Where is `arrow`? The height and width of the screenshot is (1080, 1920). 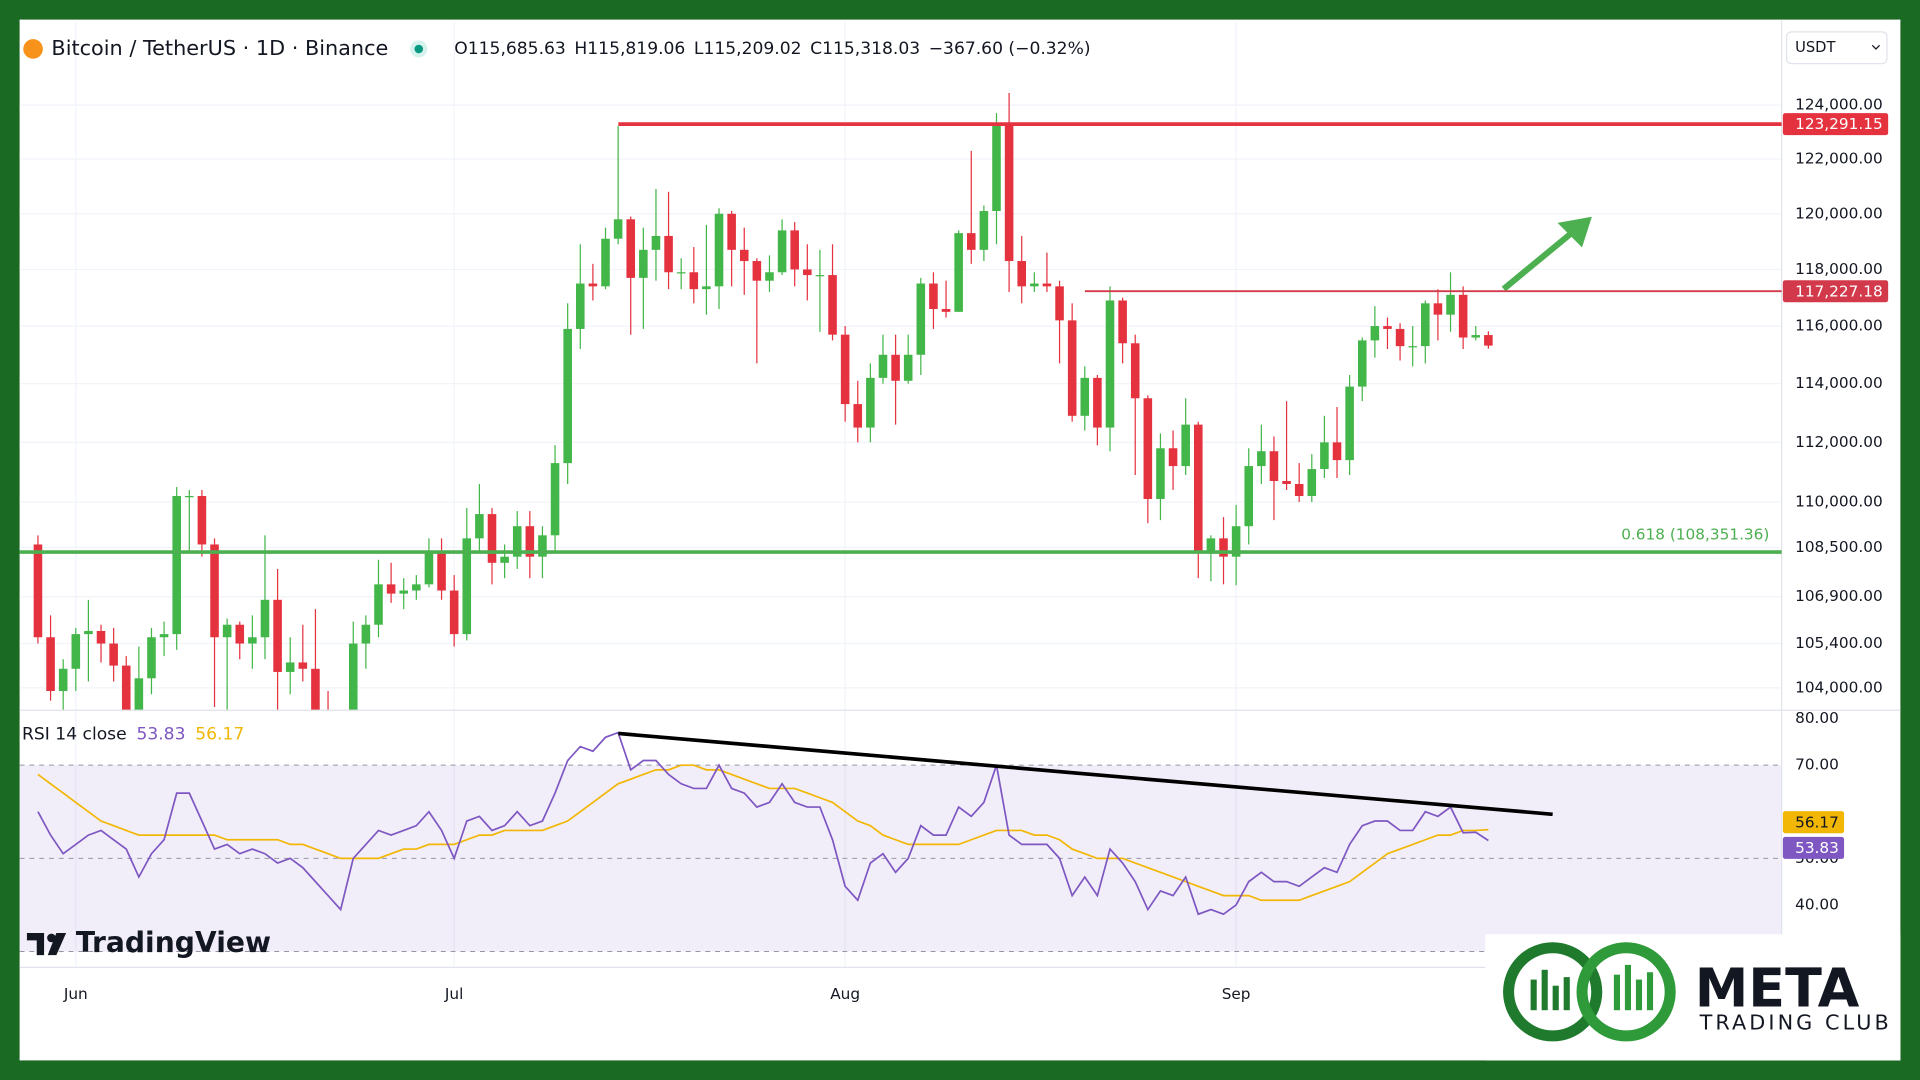 arrow is located at coordinates (1546, 254).